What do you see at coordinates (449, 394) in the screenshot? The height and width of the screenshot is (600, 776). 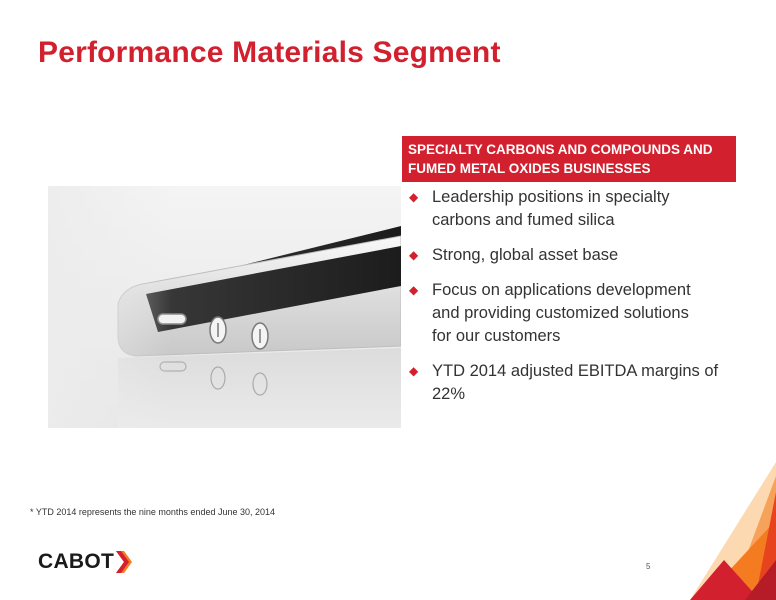 I see `bullet-text: 22%` at bounding box center [449, 394].